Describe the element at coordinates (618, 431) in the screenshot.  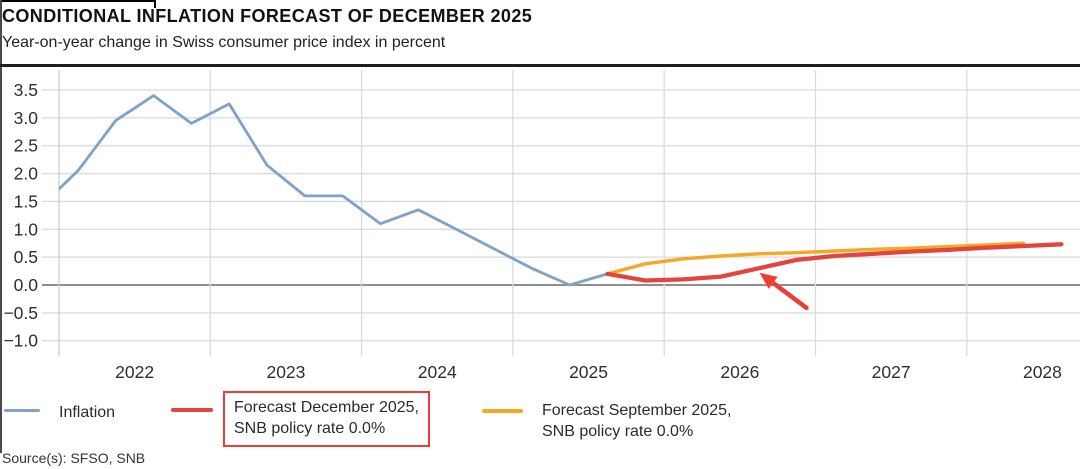
I see `forecast-september-legend-label-line2: SNB policy rate 0.0%` at that location.